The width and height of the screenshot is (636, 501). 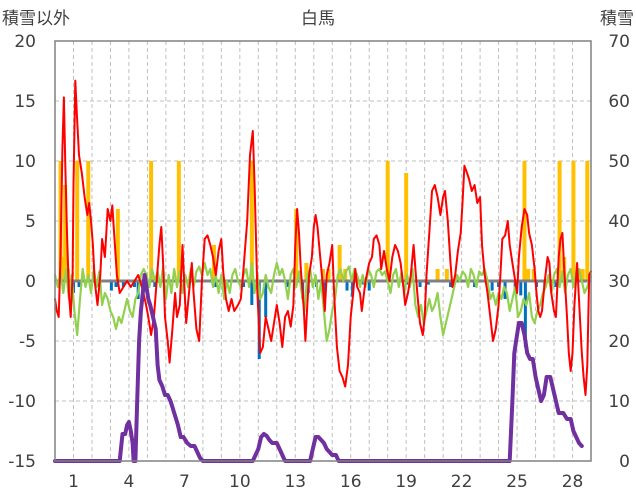 What do you see at coordinates (22, 402) in the screenshot?
I see `left-tick-label: -10` at bounding box center [22, 402].